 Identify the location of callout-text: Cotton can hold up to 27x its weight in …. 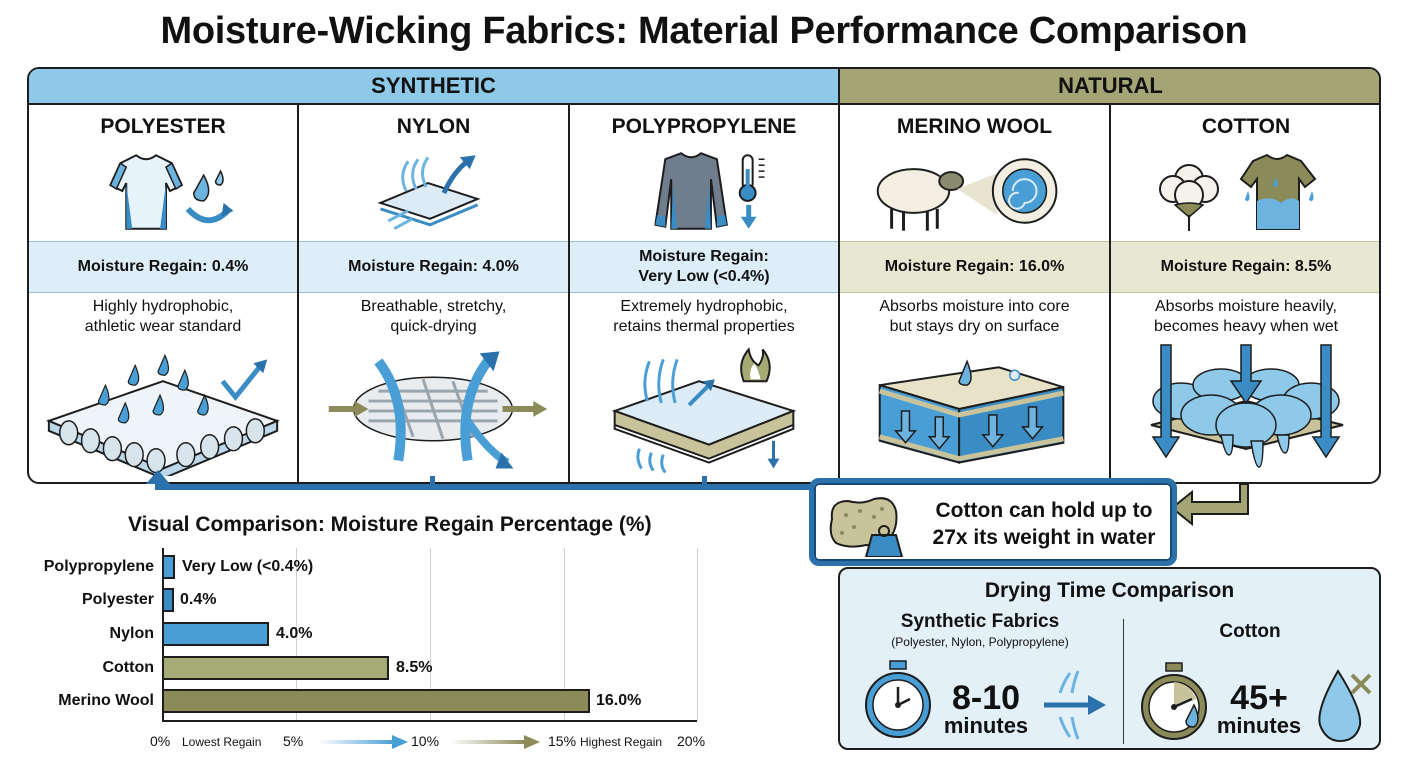
(1044, 524).